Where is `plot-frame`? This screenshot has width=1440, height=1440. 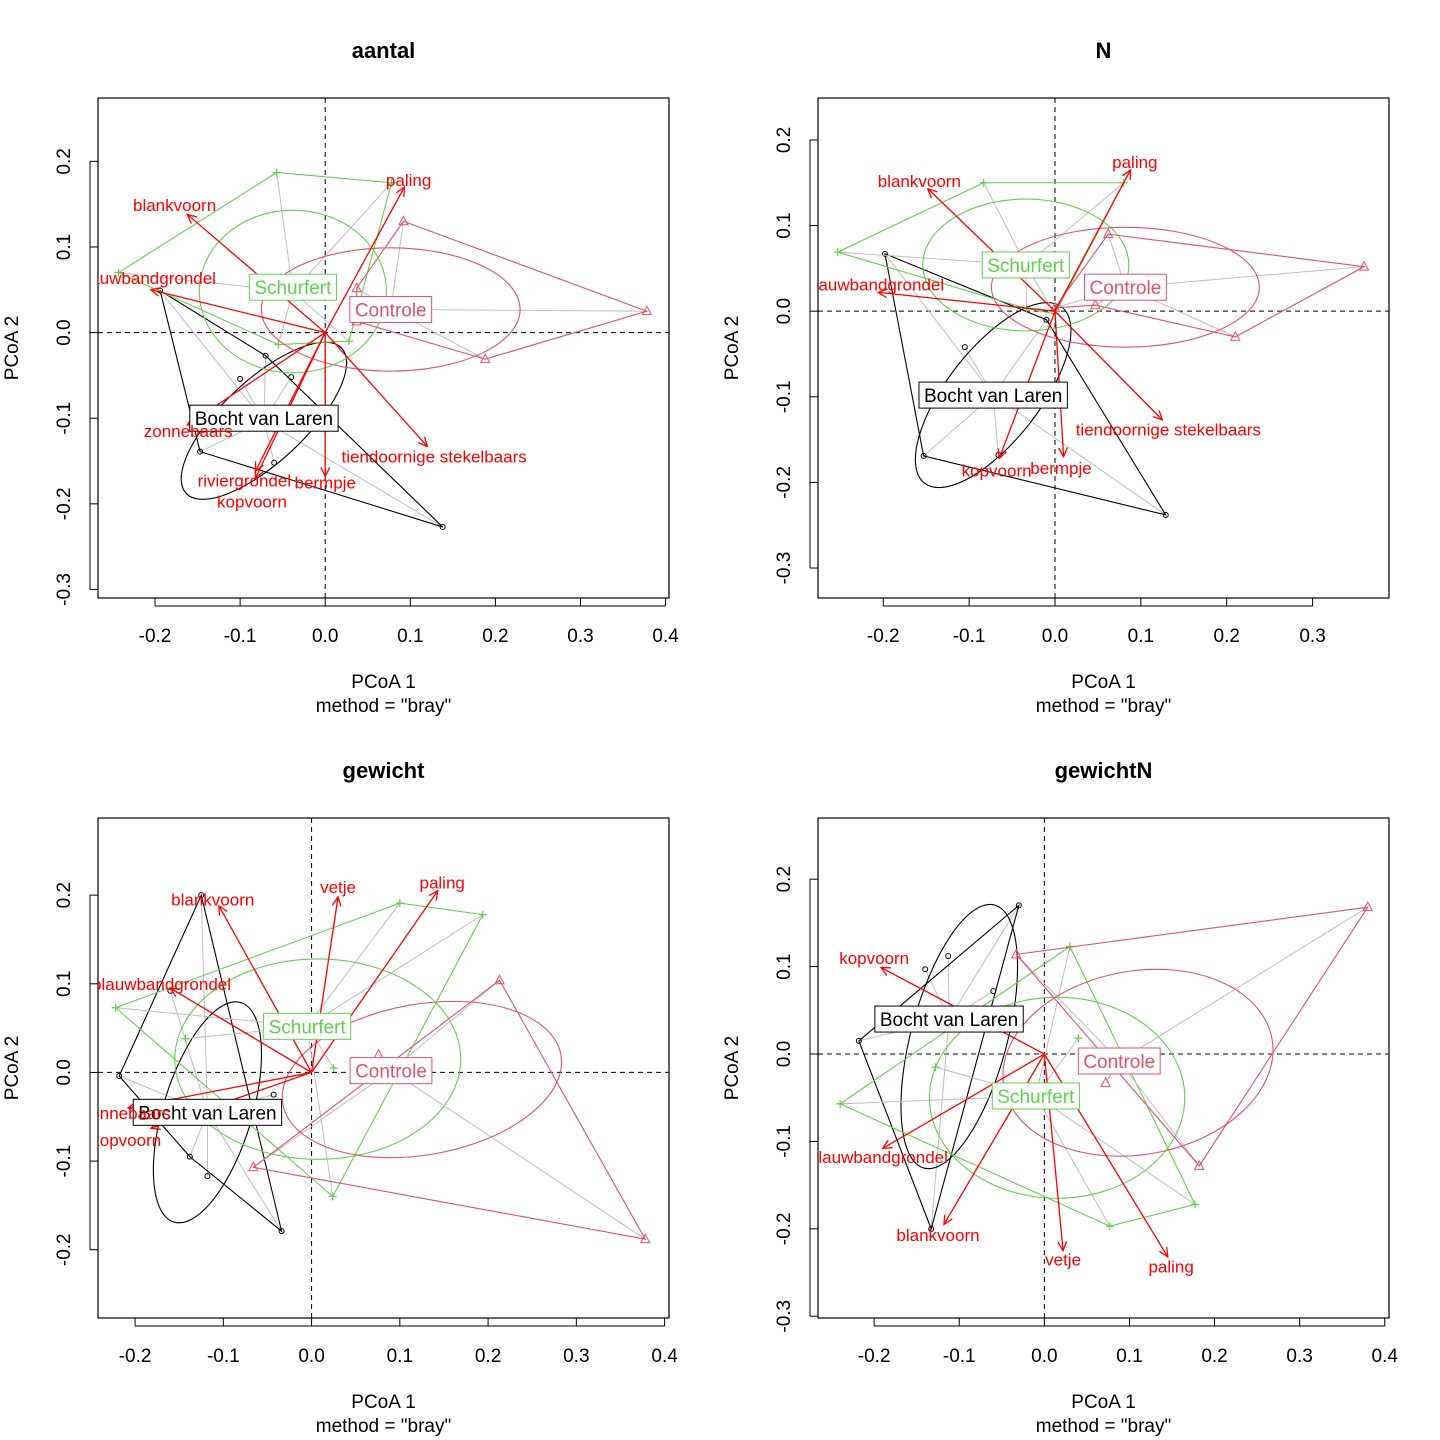 plot-frame is located at coordinates (383, 348).